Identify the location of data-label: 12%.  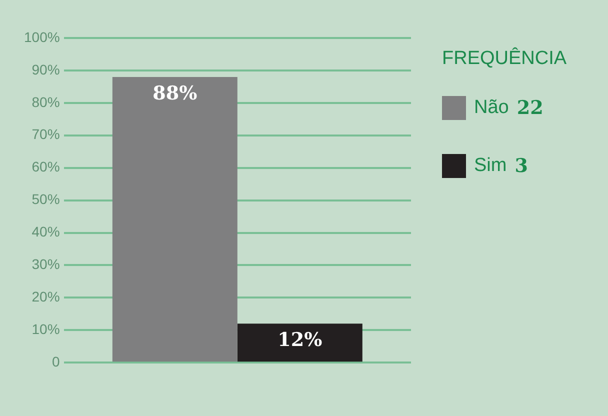
(300, 340).